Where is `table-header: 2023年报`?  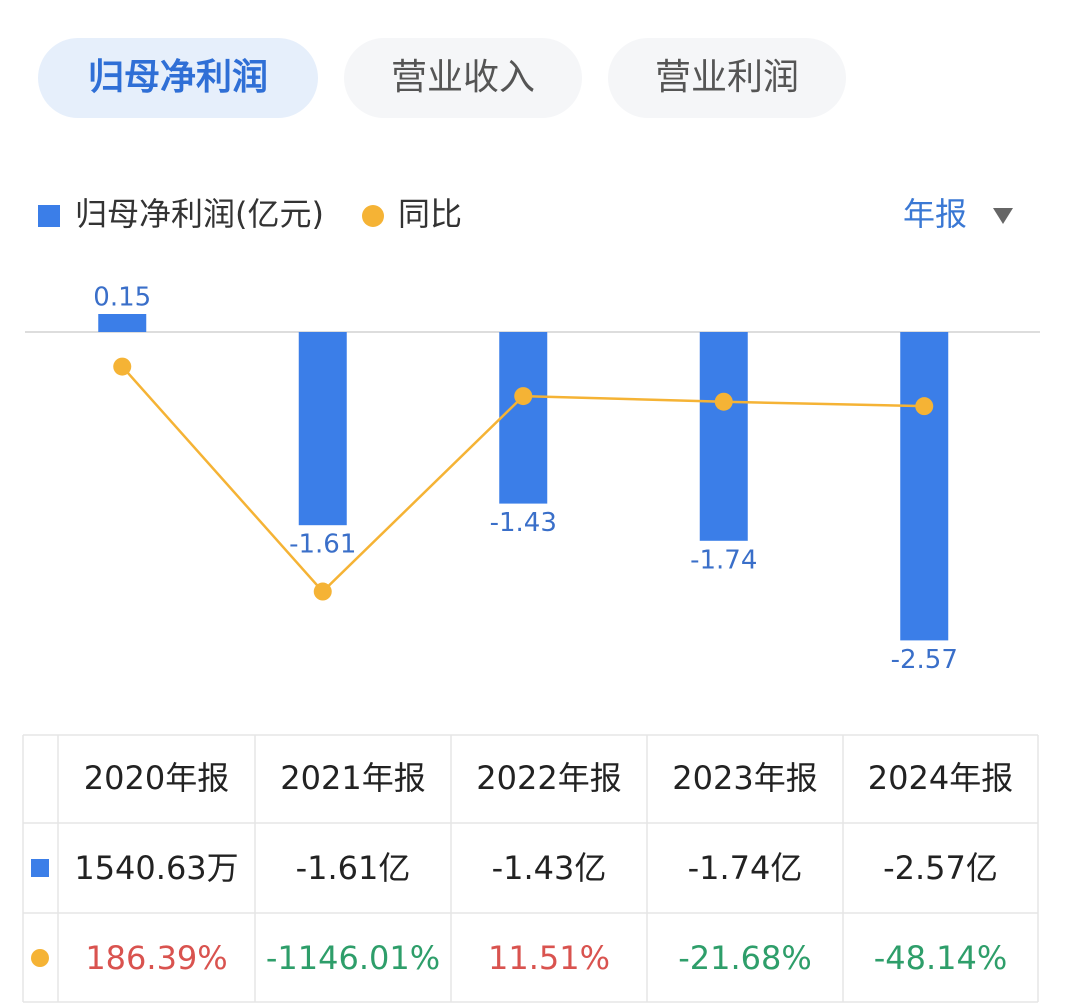 table-header: 2023年报 is located at coordinates (744, 778).